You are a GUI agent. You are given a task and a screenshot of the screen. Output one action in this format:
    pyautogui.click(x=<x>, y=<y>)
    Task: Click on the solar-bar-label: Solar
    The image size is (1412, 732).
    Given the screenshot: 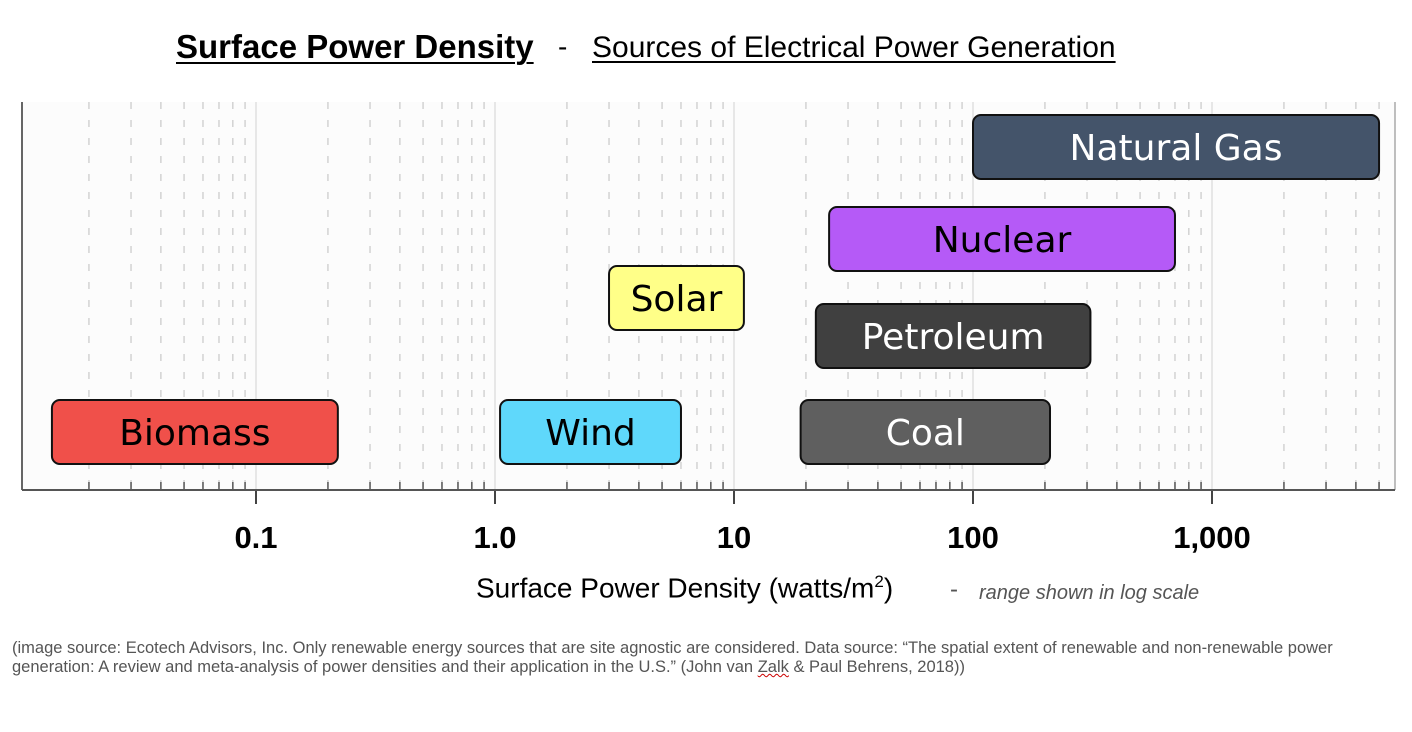 What is the action you would take?
    pyautogui.click(x=677, y=299)
    